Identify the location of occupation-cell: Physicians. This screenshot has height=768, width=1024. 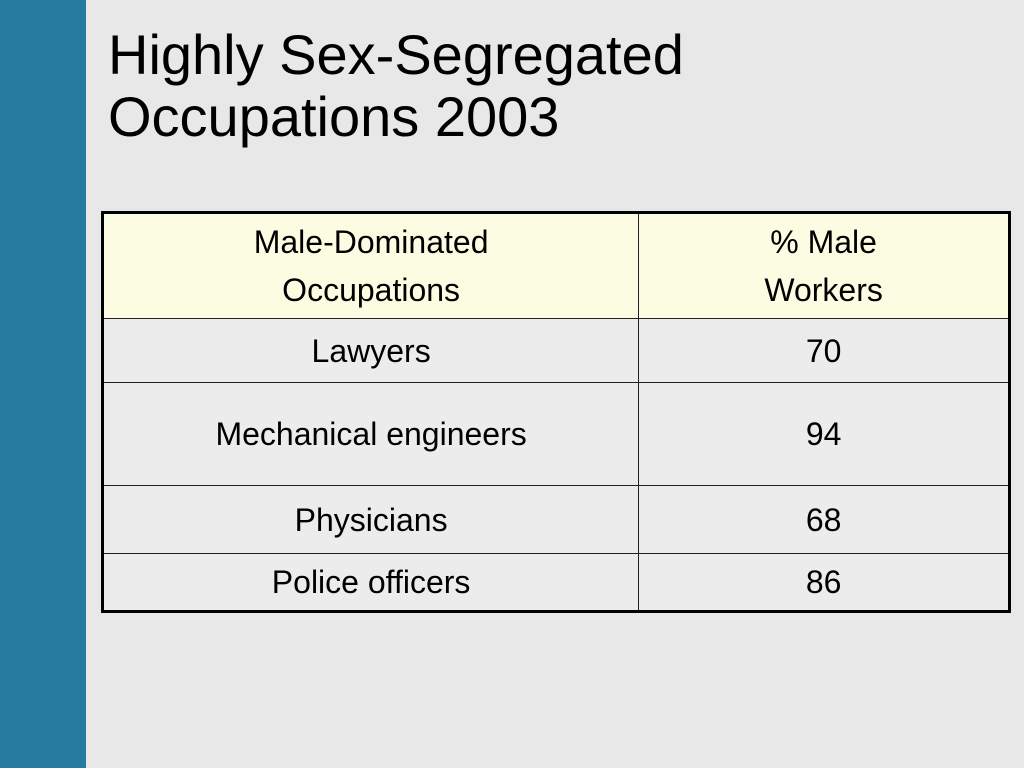
(370, 519).